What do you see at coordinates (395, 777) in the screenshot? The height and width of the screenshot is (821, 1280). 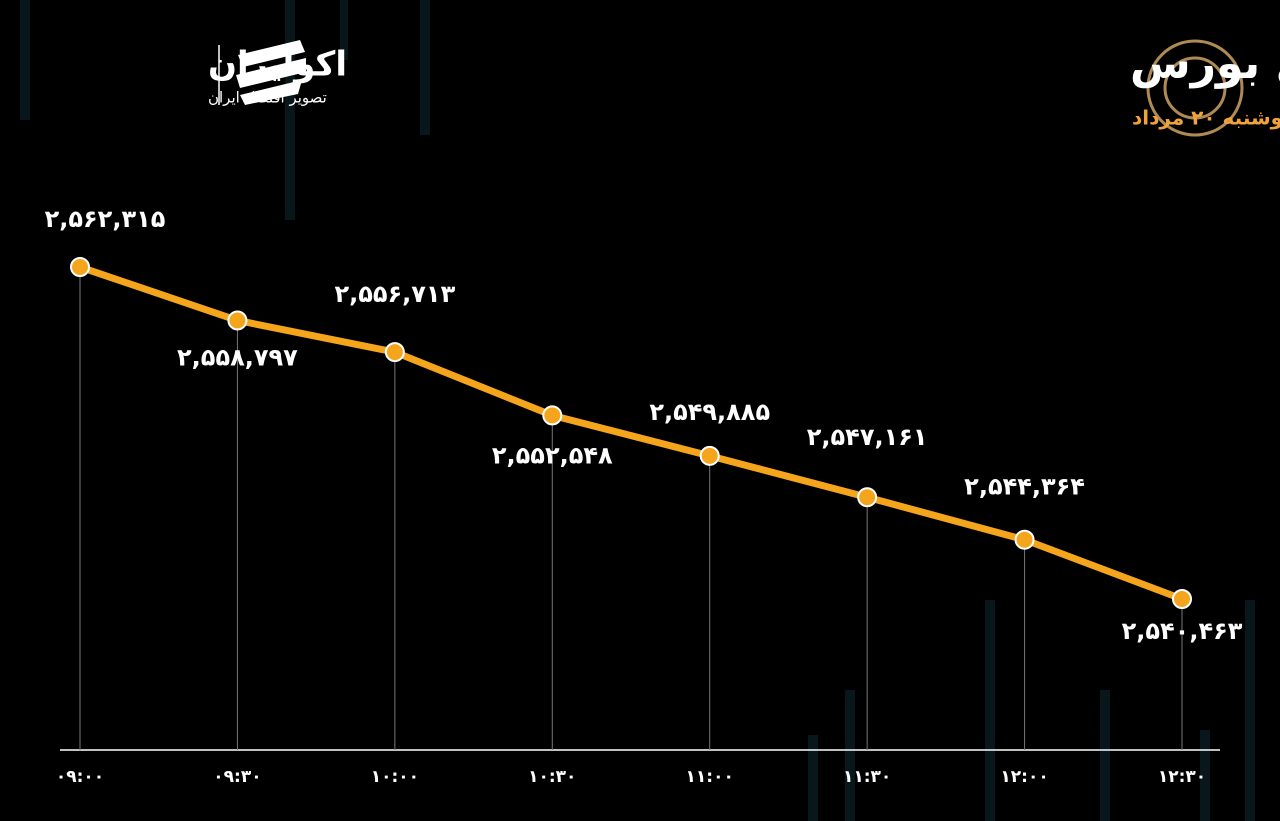 I see `x-tick-label: ۱۰:۰۰` at bounding box center [395, 777].